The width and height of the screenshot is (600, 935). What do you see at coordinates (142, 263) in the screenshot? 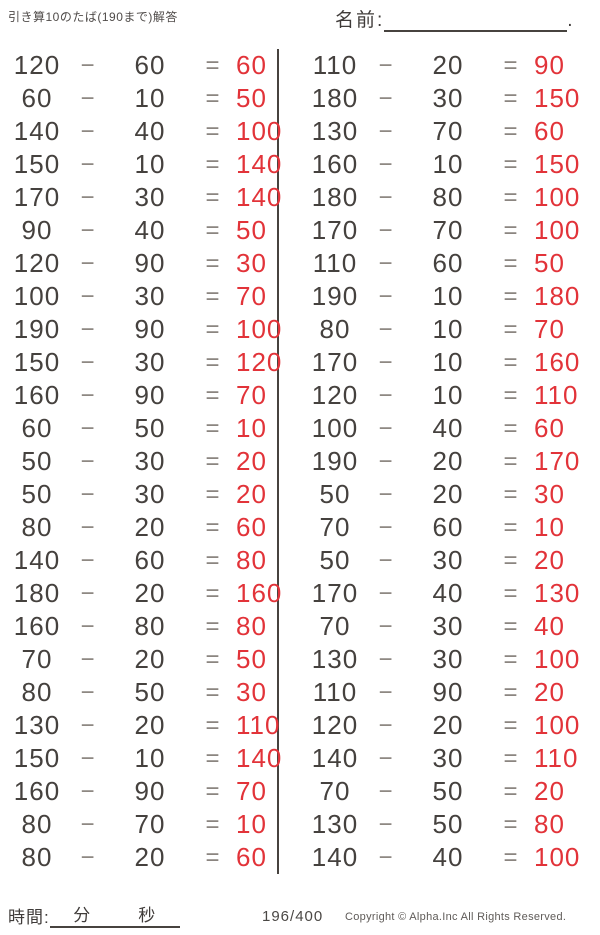
I see `problem-row: 120 − 90 = 30` at bounding box center [142, 263].